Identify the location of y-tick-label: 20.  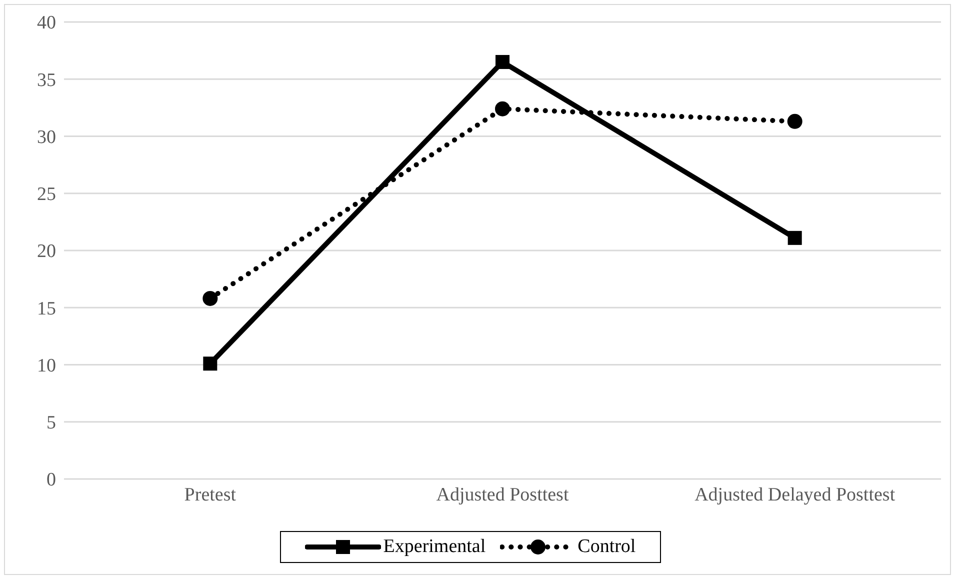
(46, 251).